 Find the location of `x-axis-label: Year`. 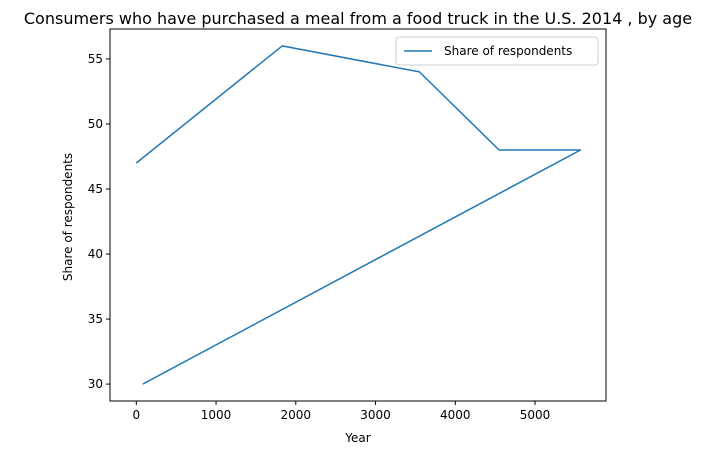

x-axis-label: Year is located at coordinates (357, 438).